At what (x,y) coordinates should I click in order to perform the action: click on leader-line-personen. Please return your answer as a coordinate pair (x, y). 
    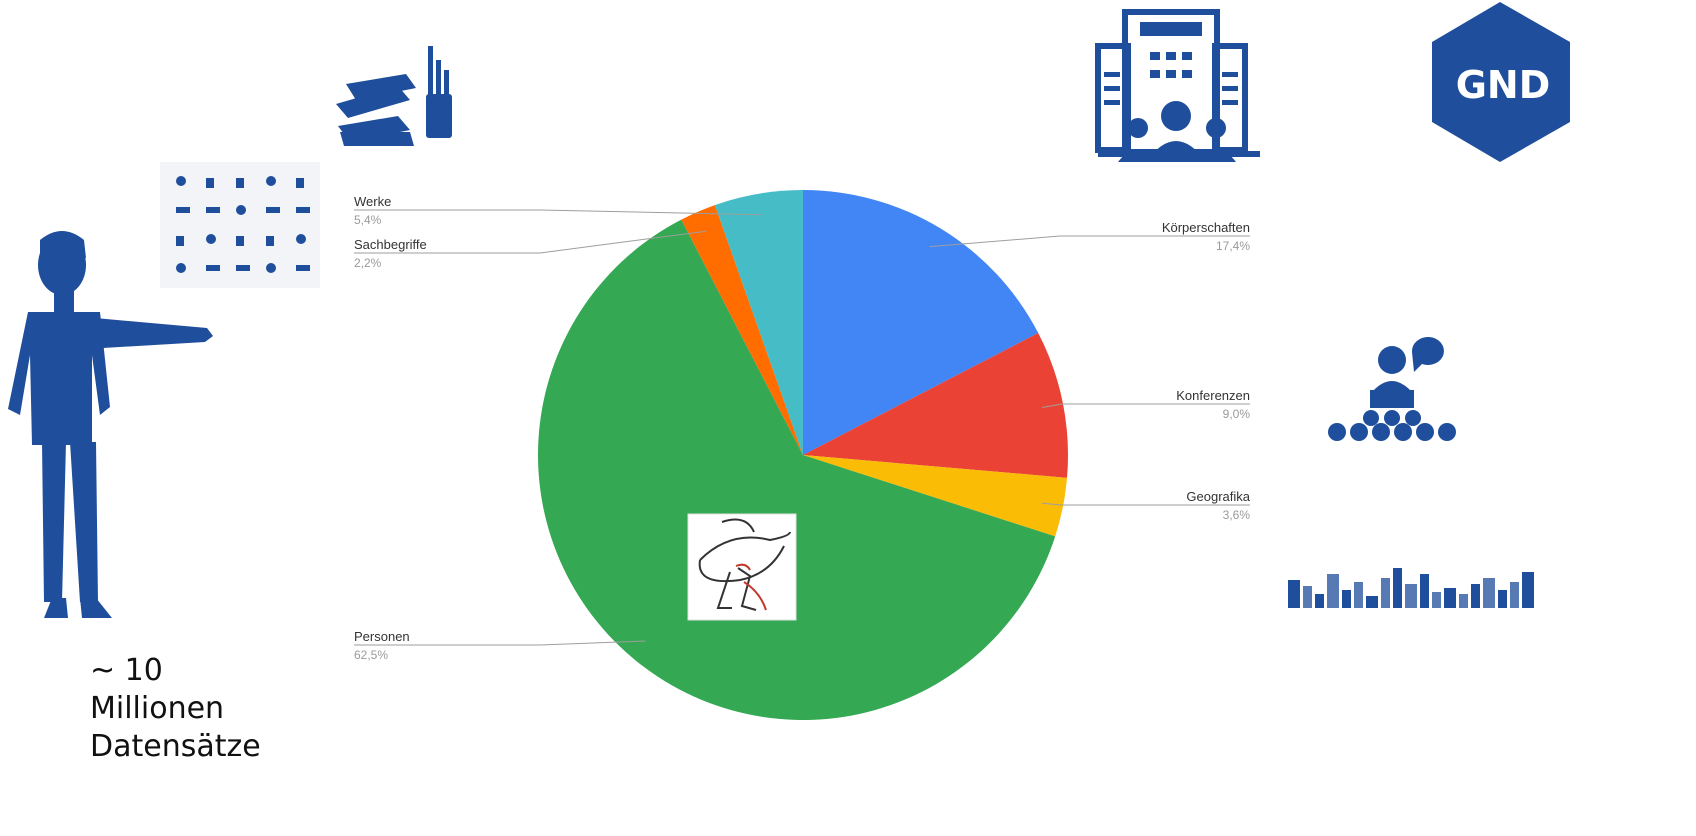
    Looking at the image, I should click on (500, 643).